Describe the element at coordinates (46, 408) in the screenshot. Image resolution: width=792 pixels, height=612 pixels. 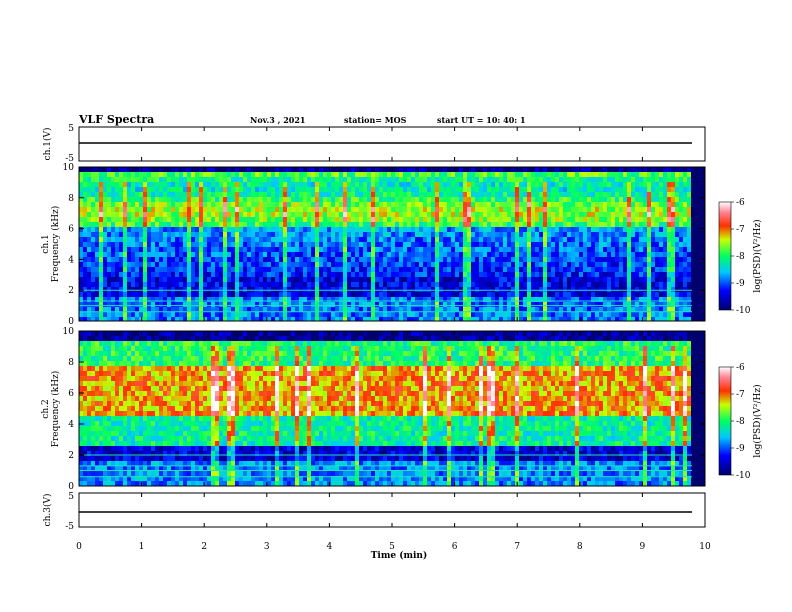
I see `ch2-channel-label: ch.2` at that location.